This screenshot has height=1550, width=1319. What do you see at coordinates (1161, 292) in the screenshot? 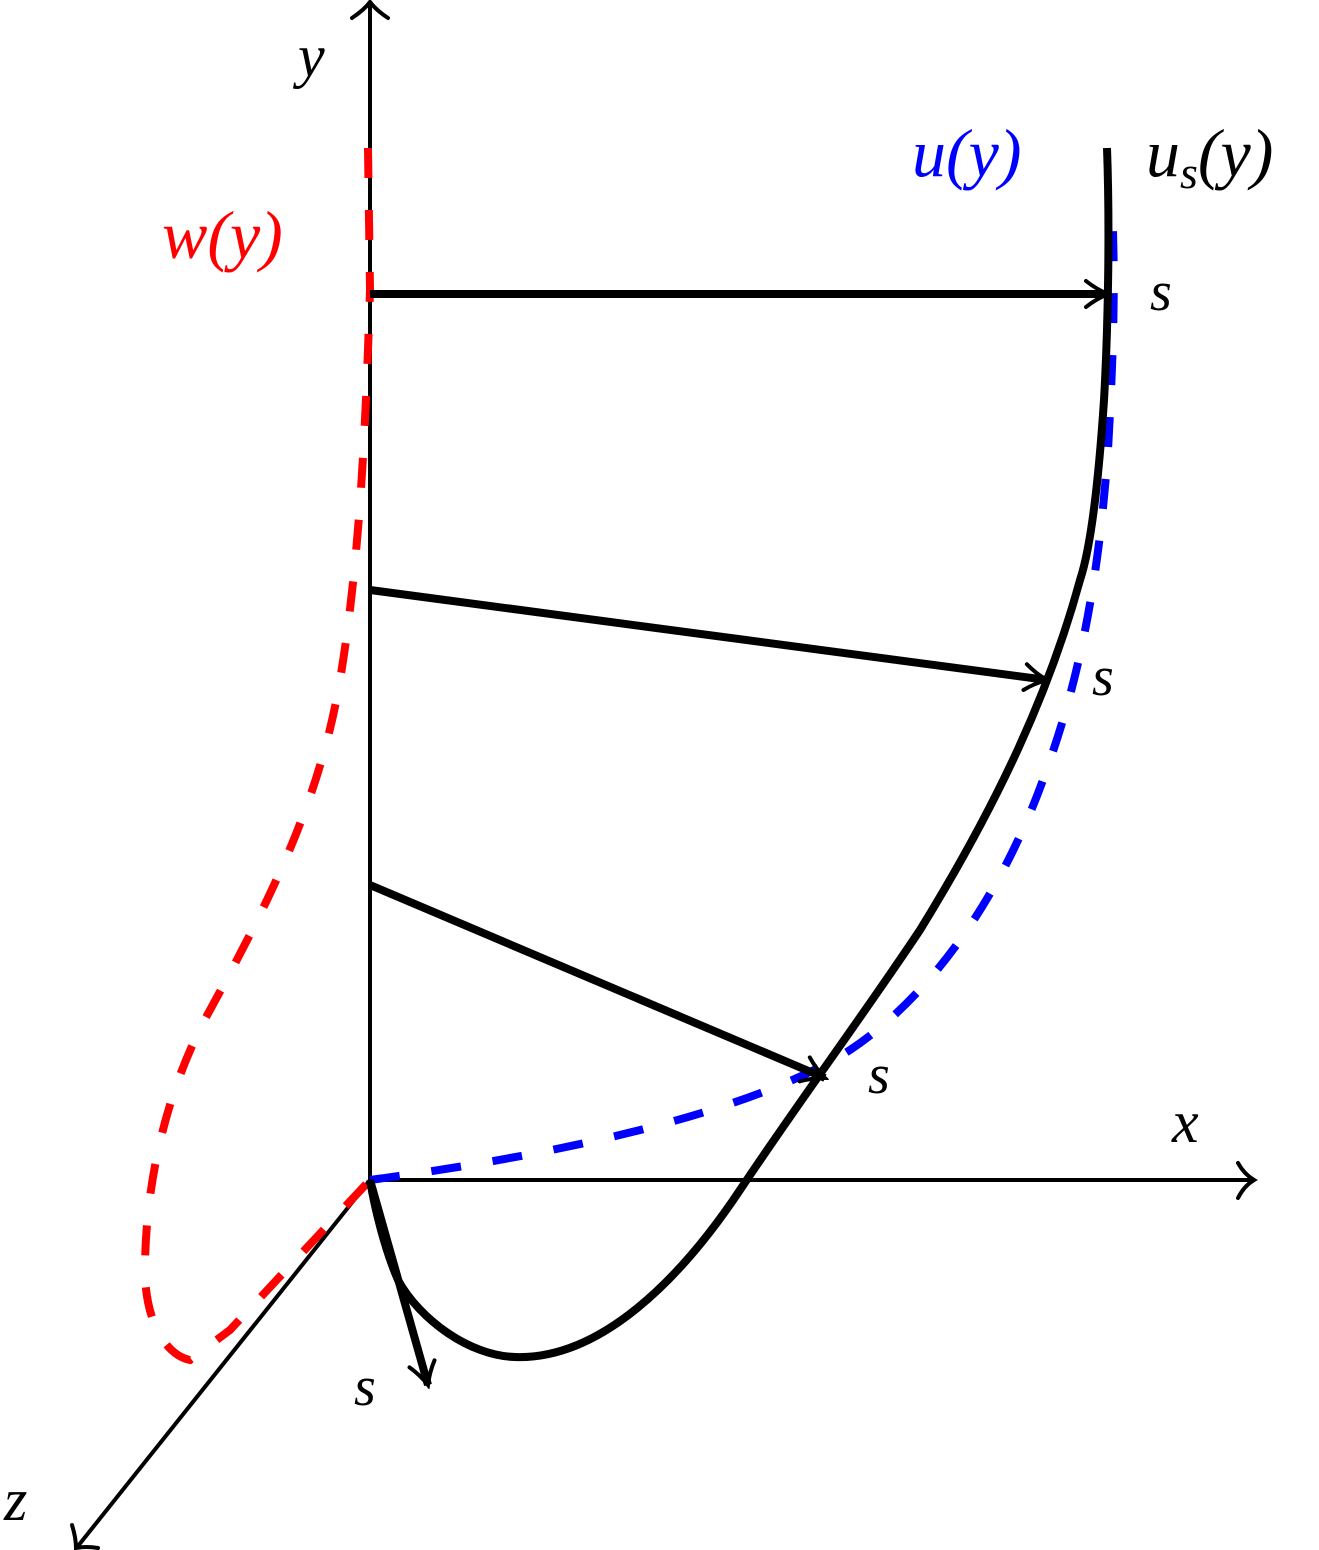
I see `vector-top-label: s` at bounding box center [1161, 292].